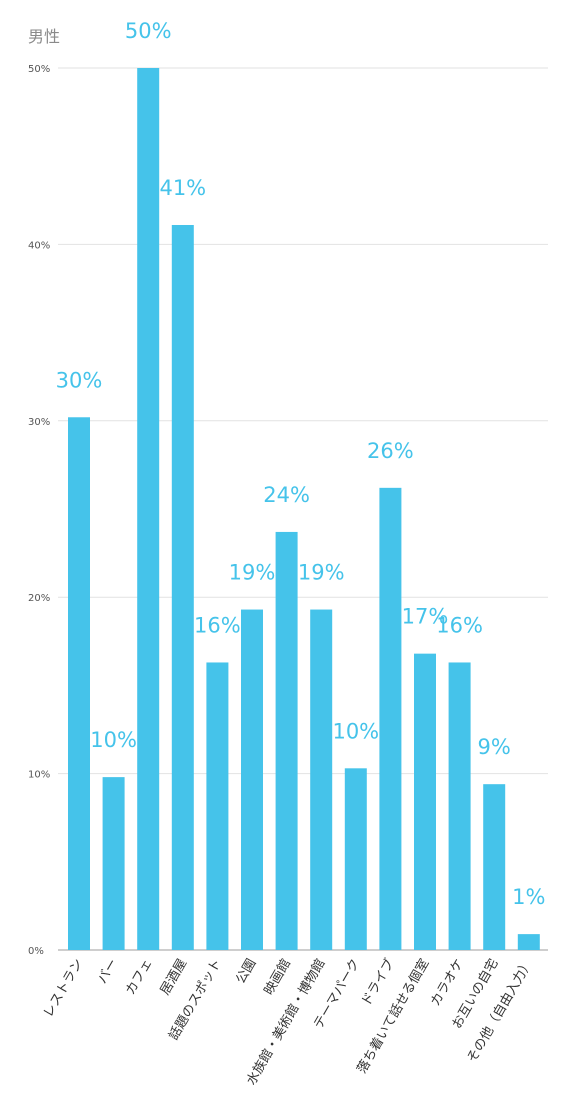 The image size is (576, 1118). What do you see at coordinates (39, 245) in the screenshot?
I see `y-tick-label: 40%` at bounding box center [39, 245].